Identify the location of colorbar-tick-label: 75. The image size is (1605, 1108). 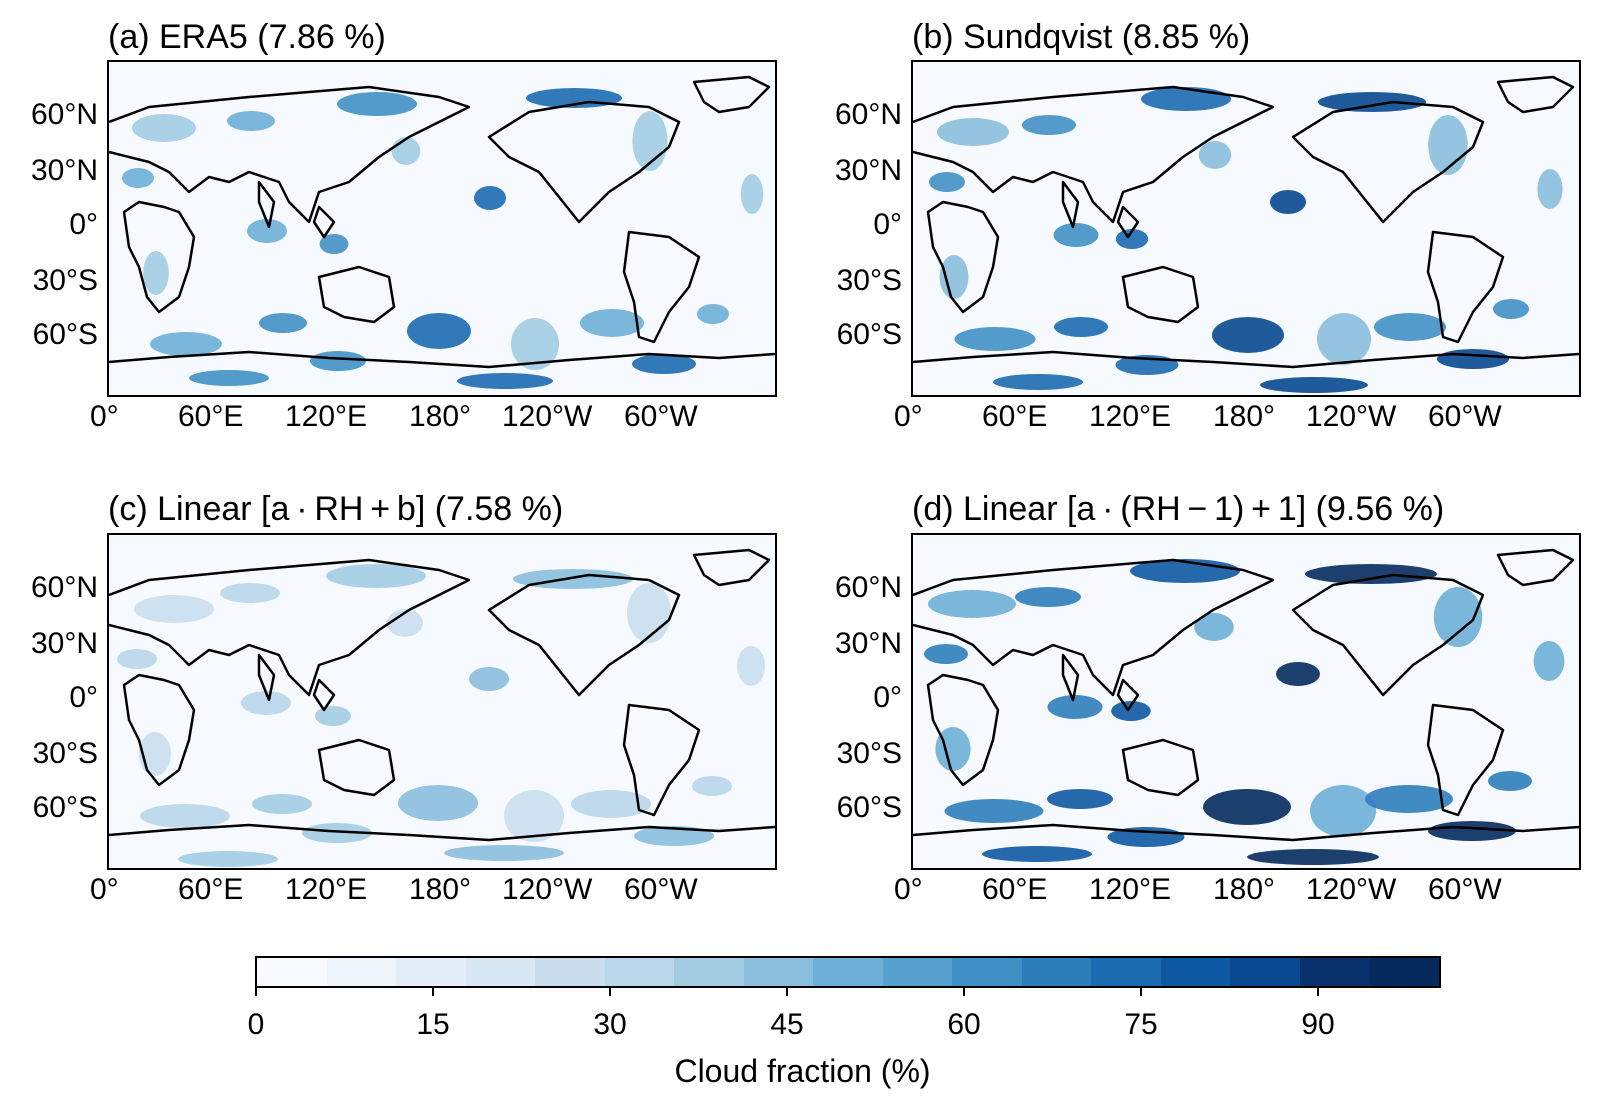
(1141, 1024).